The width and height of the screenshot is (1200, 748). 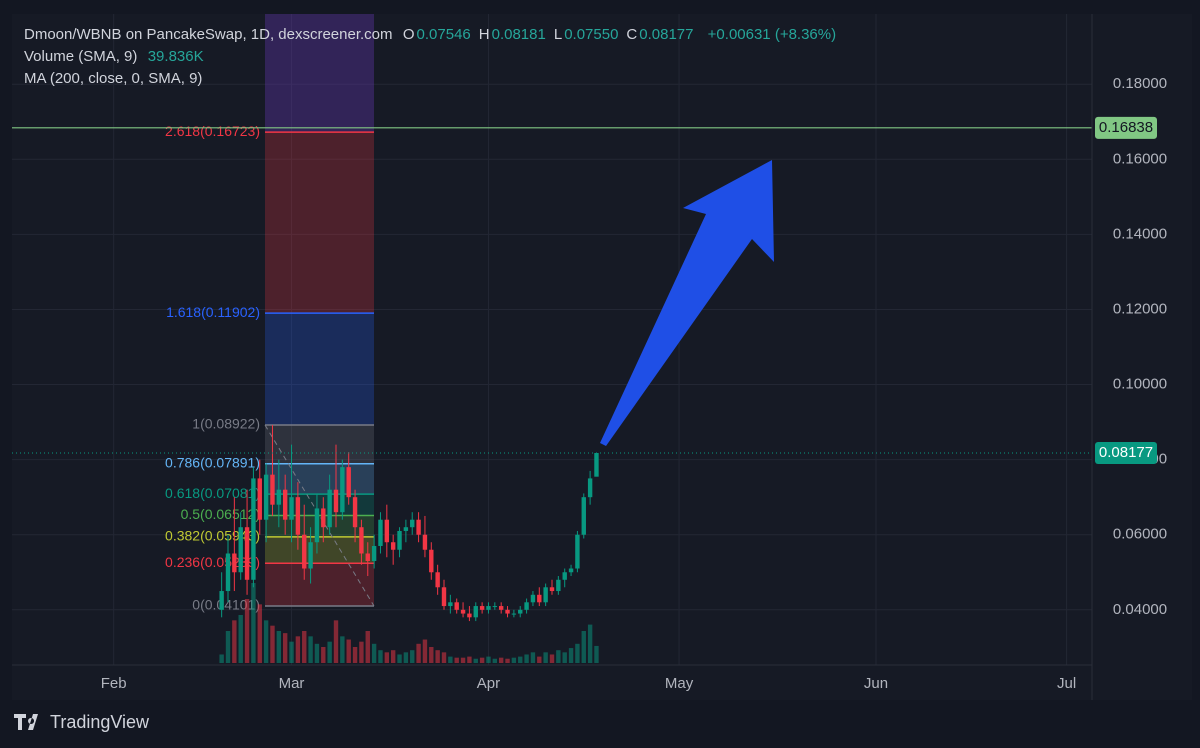 I want to click on ohlc: O 0.07546 H 0.08181 L 0.07550 C 0.08177, so click(x=552, y=34).